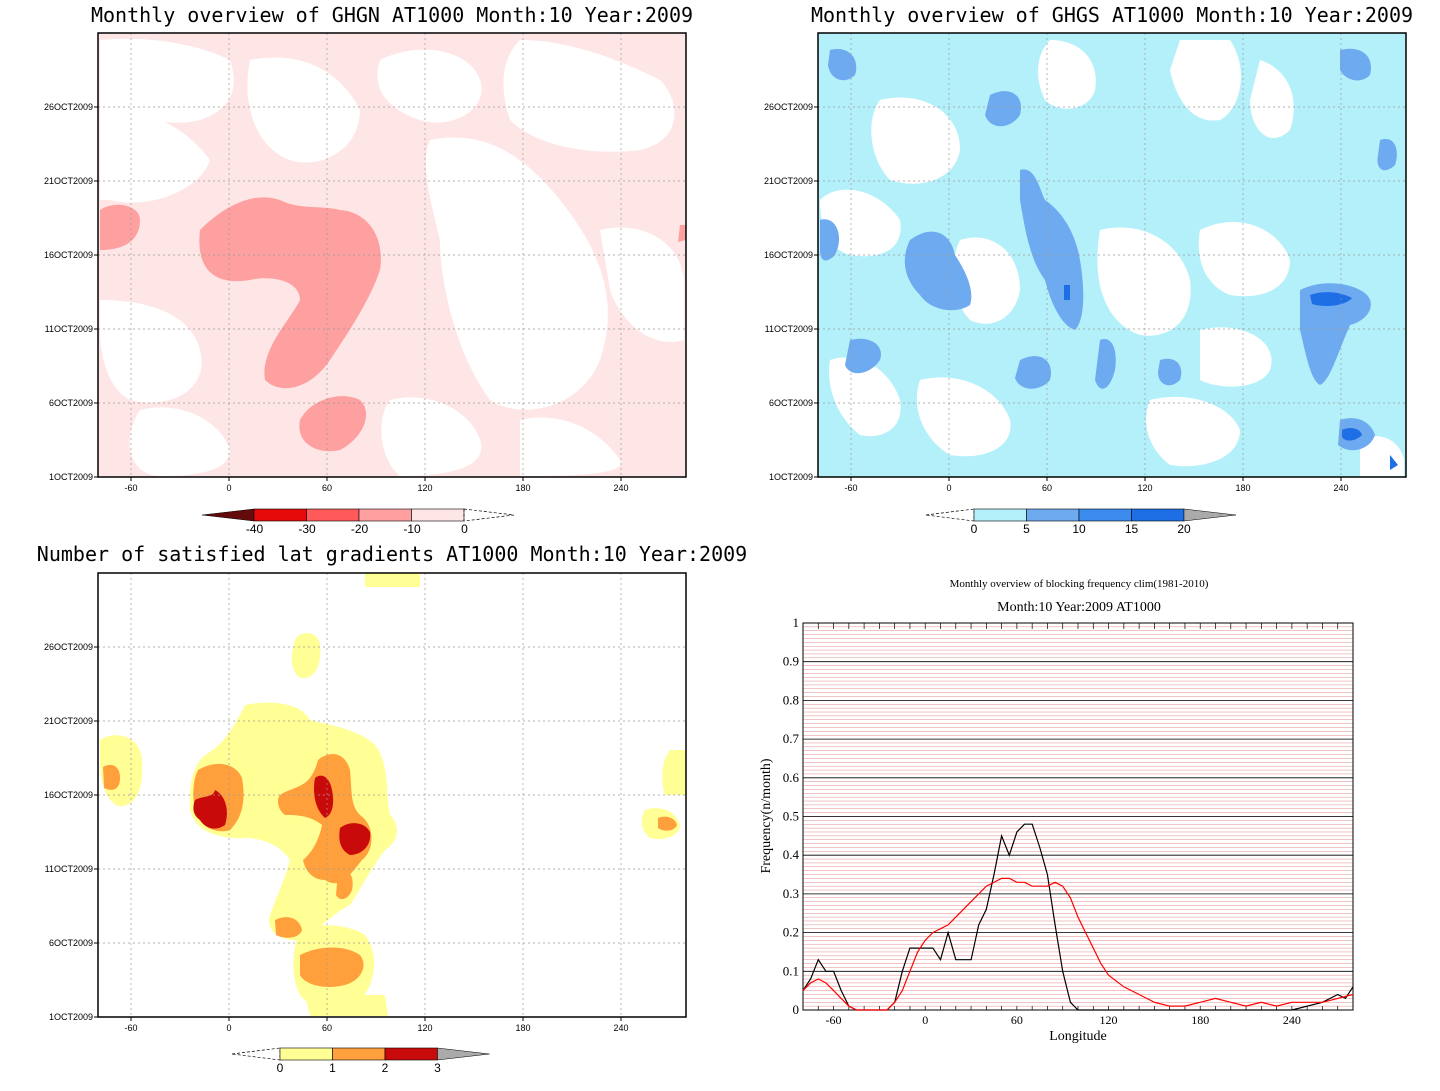 This screenshot has height=1091, width=1440. I want to click on gradients-colorbar: 0 1 2 3, so click(360, 1061).